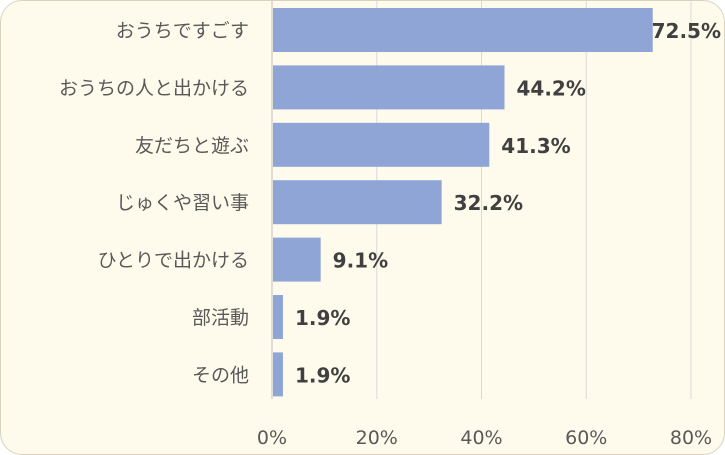  Describe the element at coordinates (173, 261) in the screenshot. I see `category-label: ひとりで出かける` at that location.